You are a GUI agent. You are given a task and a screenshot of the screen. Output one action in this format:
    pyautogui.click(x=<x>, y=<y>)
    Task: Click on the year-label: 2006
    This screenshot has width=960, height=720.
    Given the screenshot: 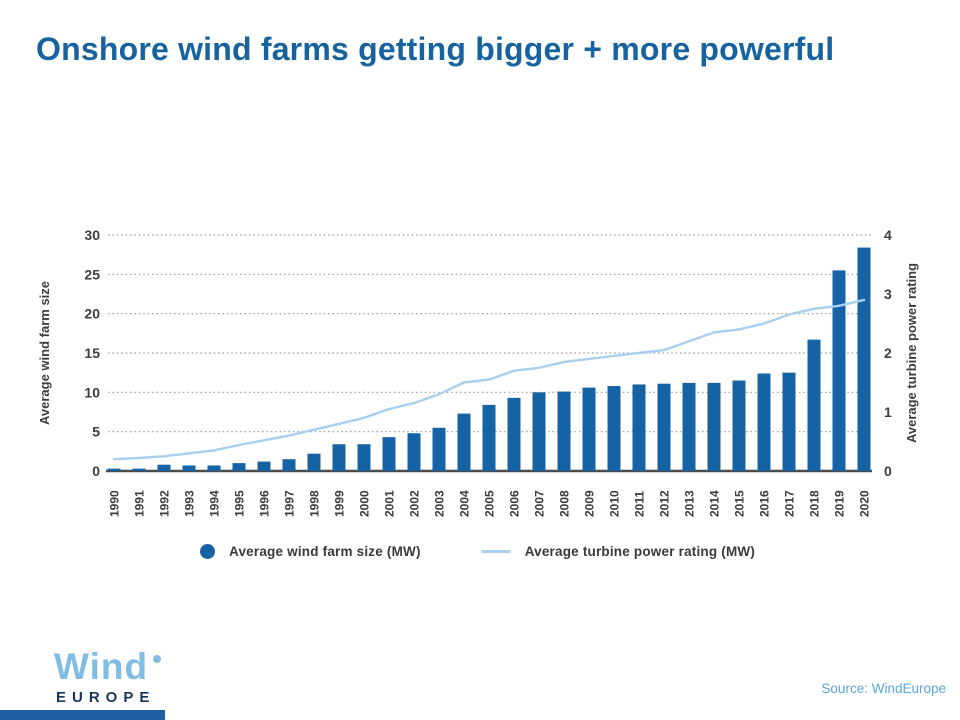 What is the action you would take?
    pyautogui.click(x=515, y=503)
    